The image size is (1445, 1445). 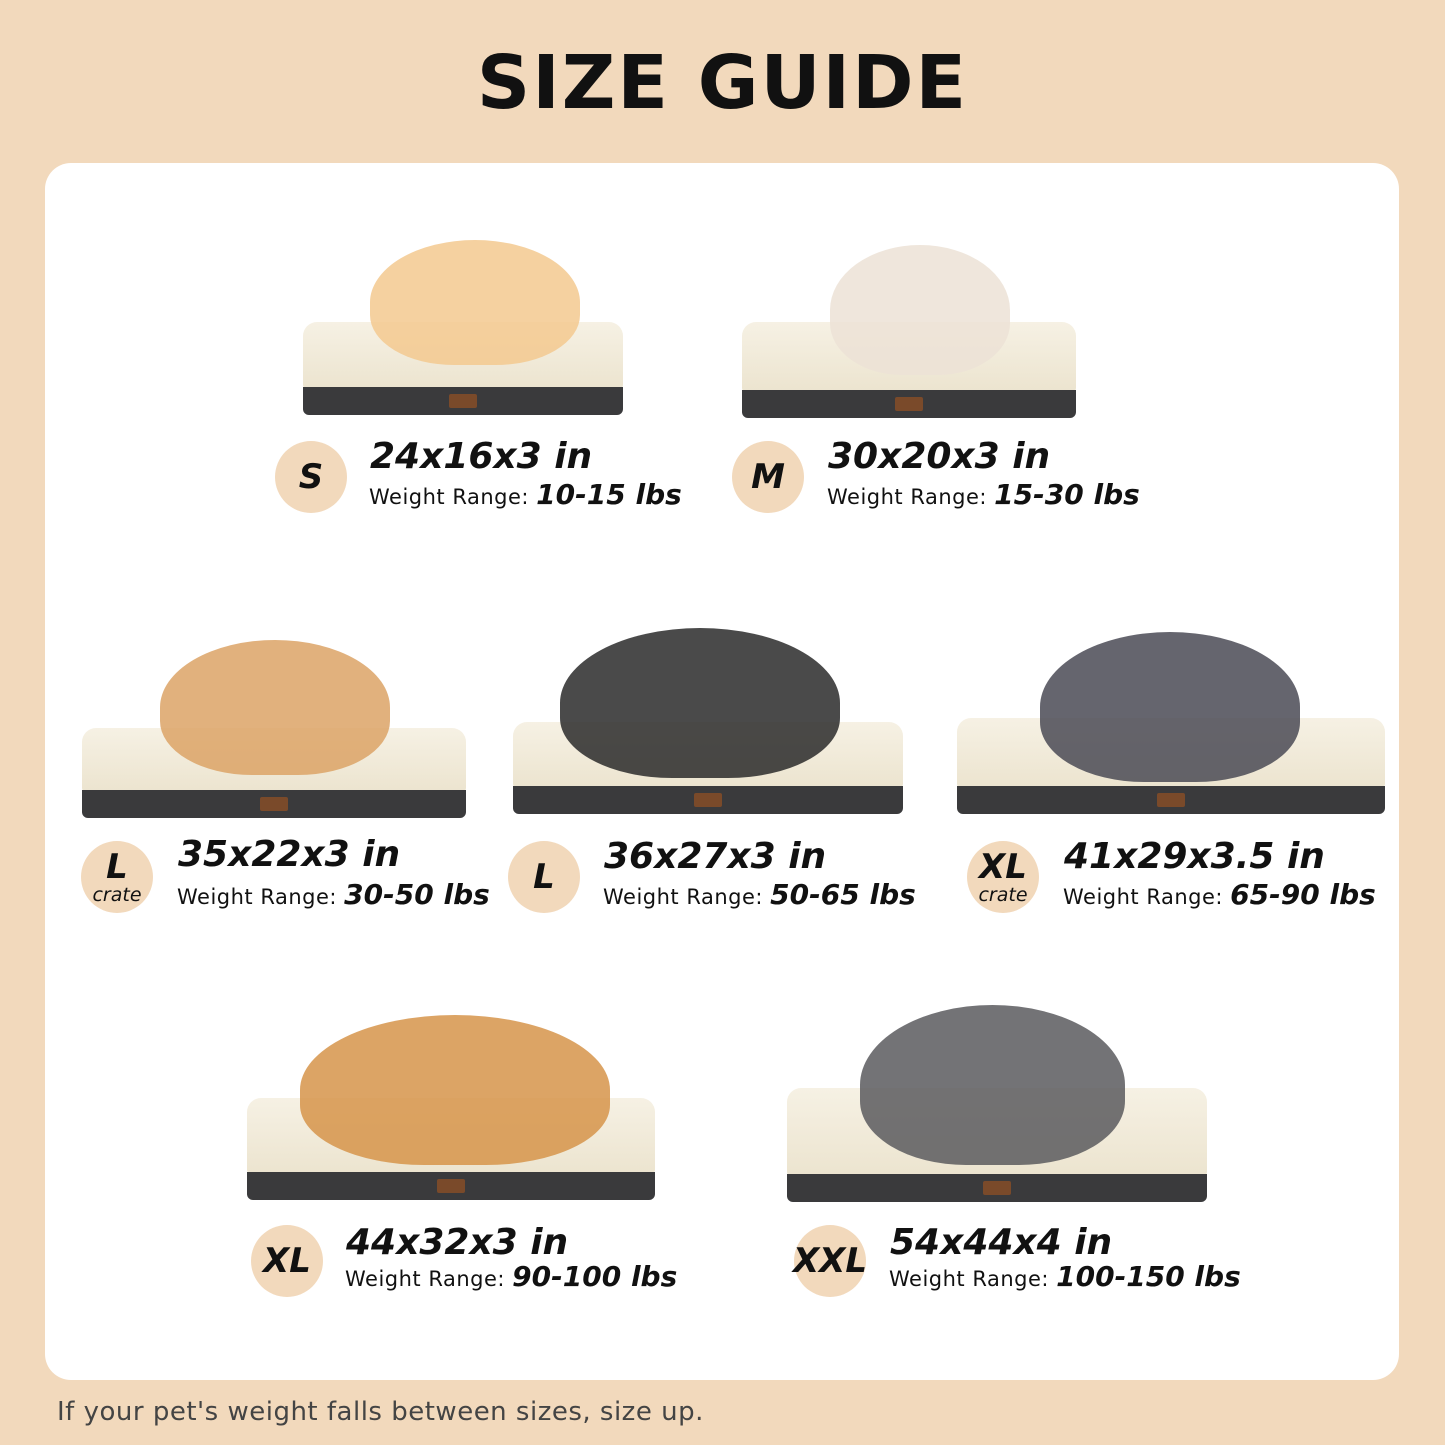 I want to click on weight-range: Weight Range: 50-65 lbs, so click(x=759, y=894).